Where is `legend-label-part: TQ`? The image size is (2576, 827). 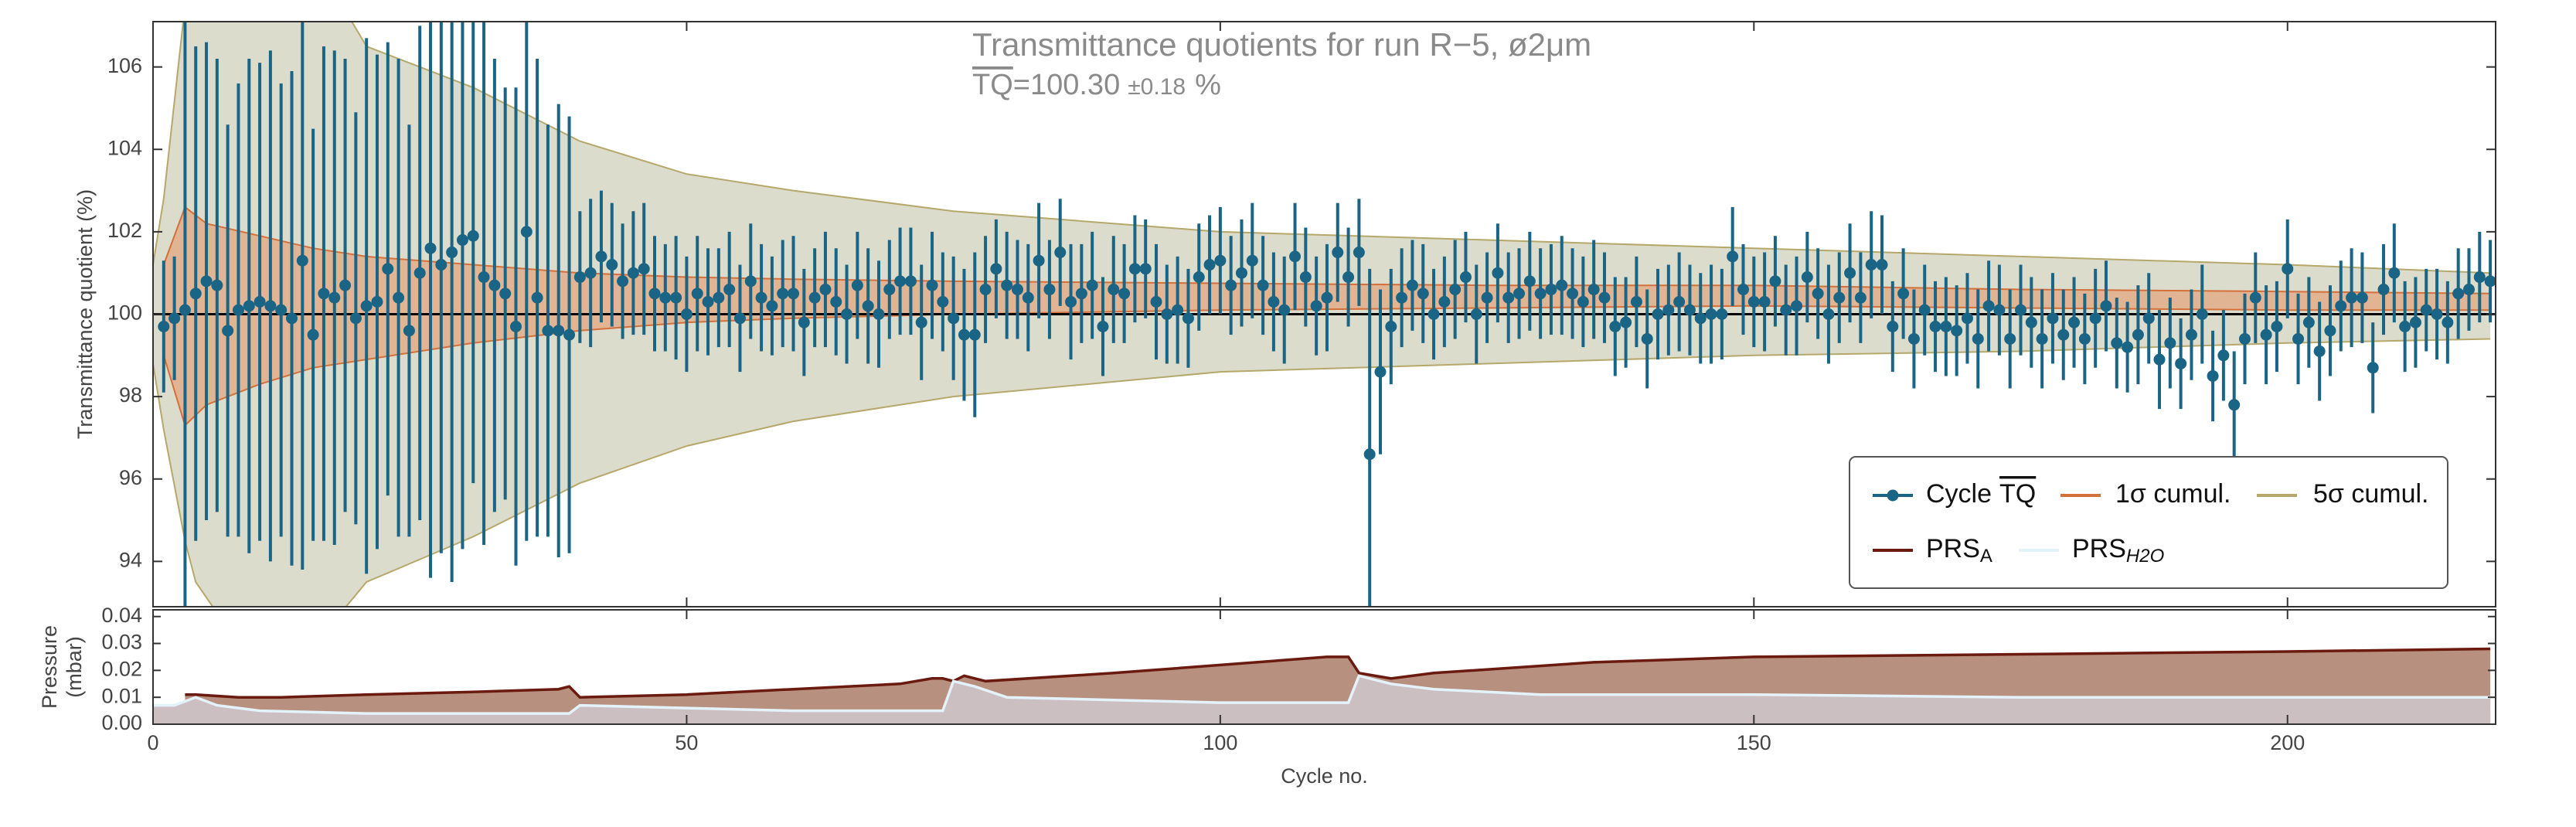 legend-label-part: TQ is located at coordinates (2017, 494).